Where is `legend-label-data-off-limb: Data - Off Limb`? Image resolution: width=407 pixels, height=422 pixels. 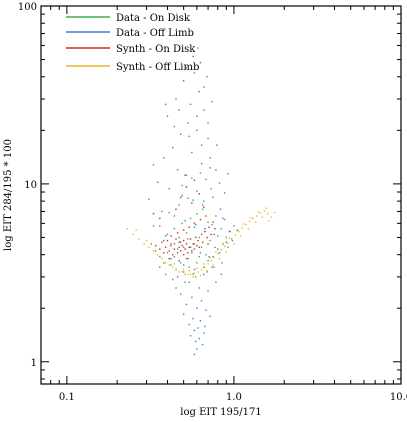
legend-label-data-off-limb: Data - Off Limb is located at coordinates (155, 33).